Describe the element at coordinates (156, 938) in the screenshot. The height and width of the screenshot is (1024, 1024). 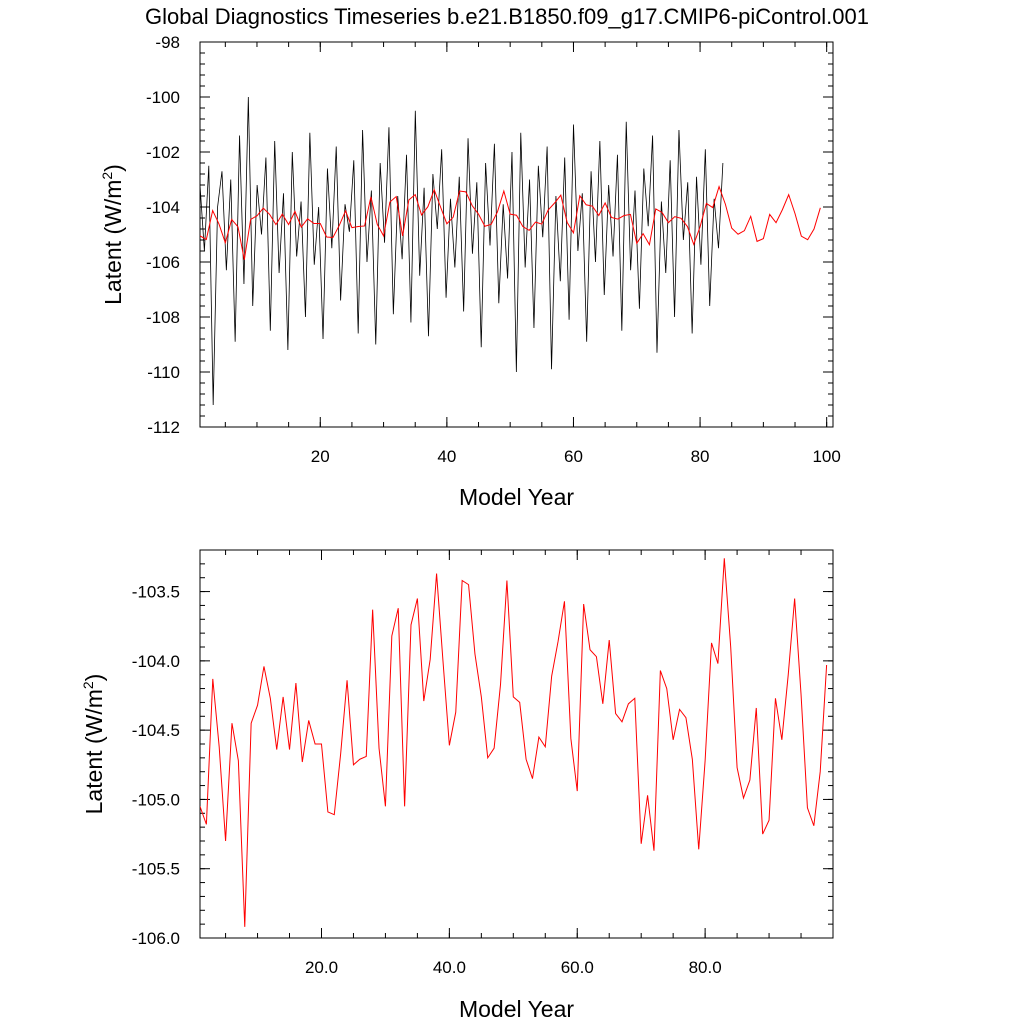
I see `y-tick-label: -106.0` at that location.